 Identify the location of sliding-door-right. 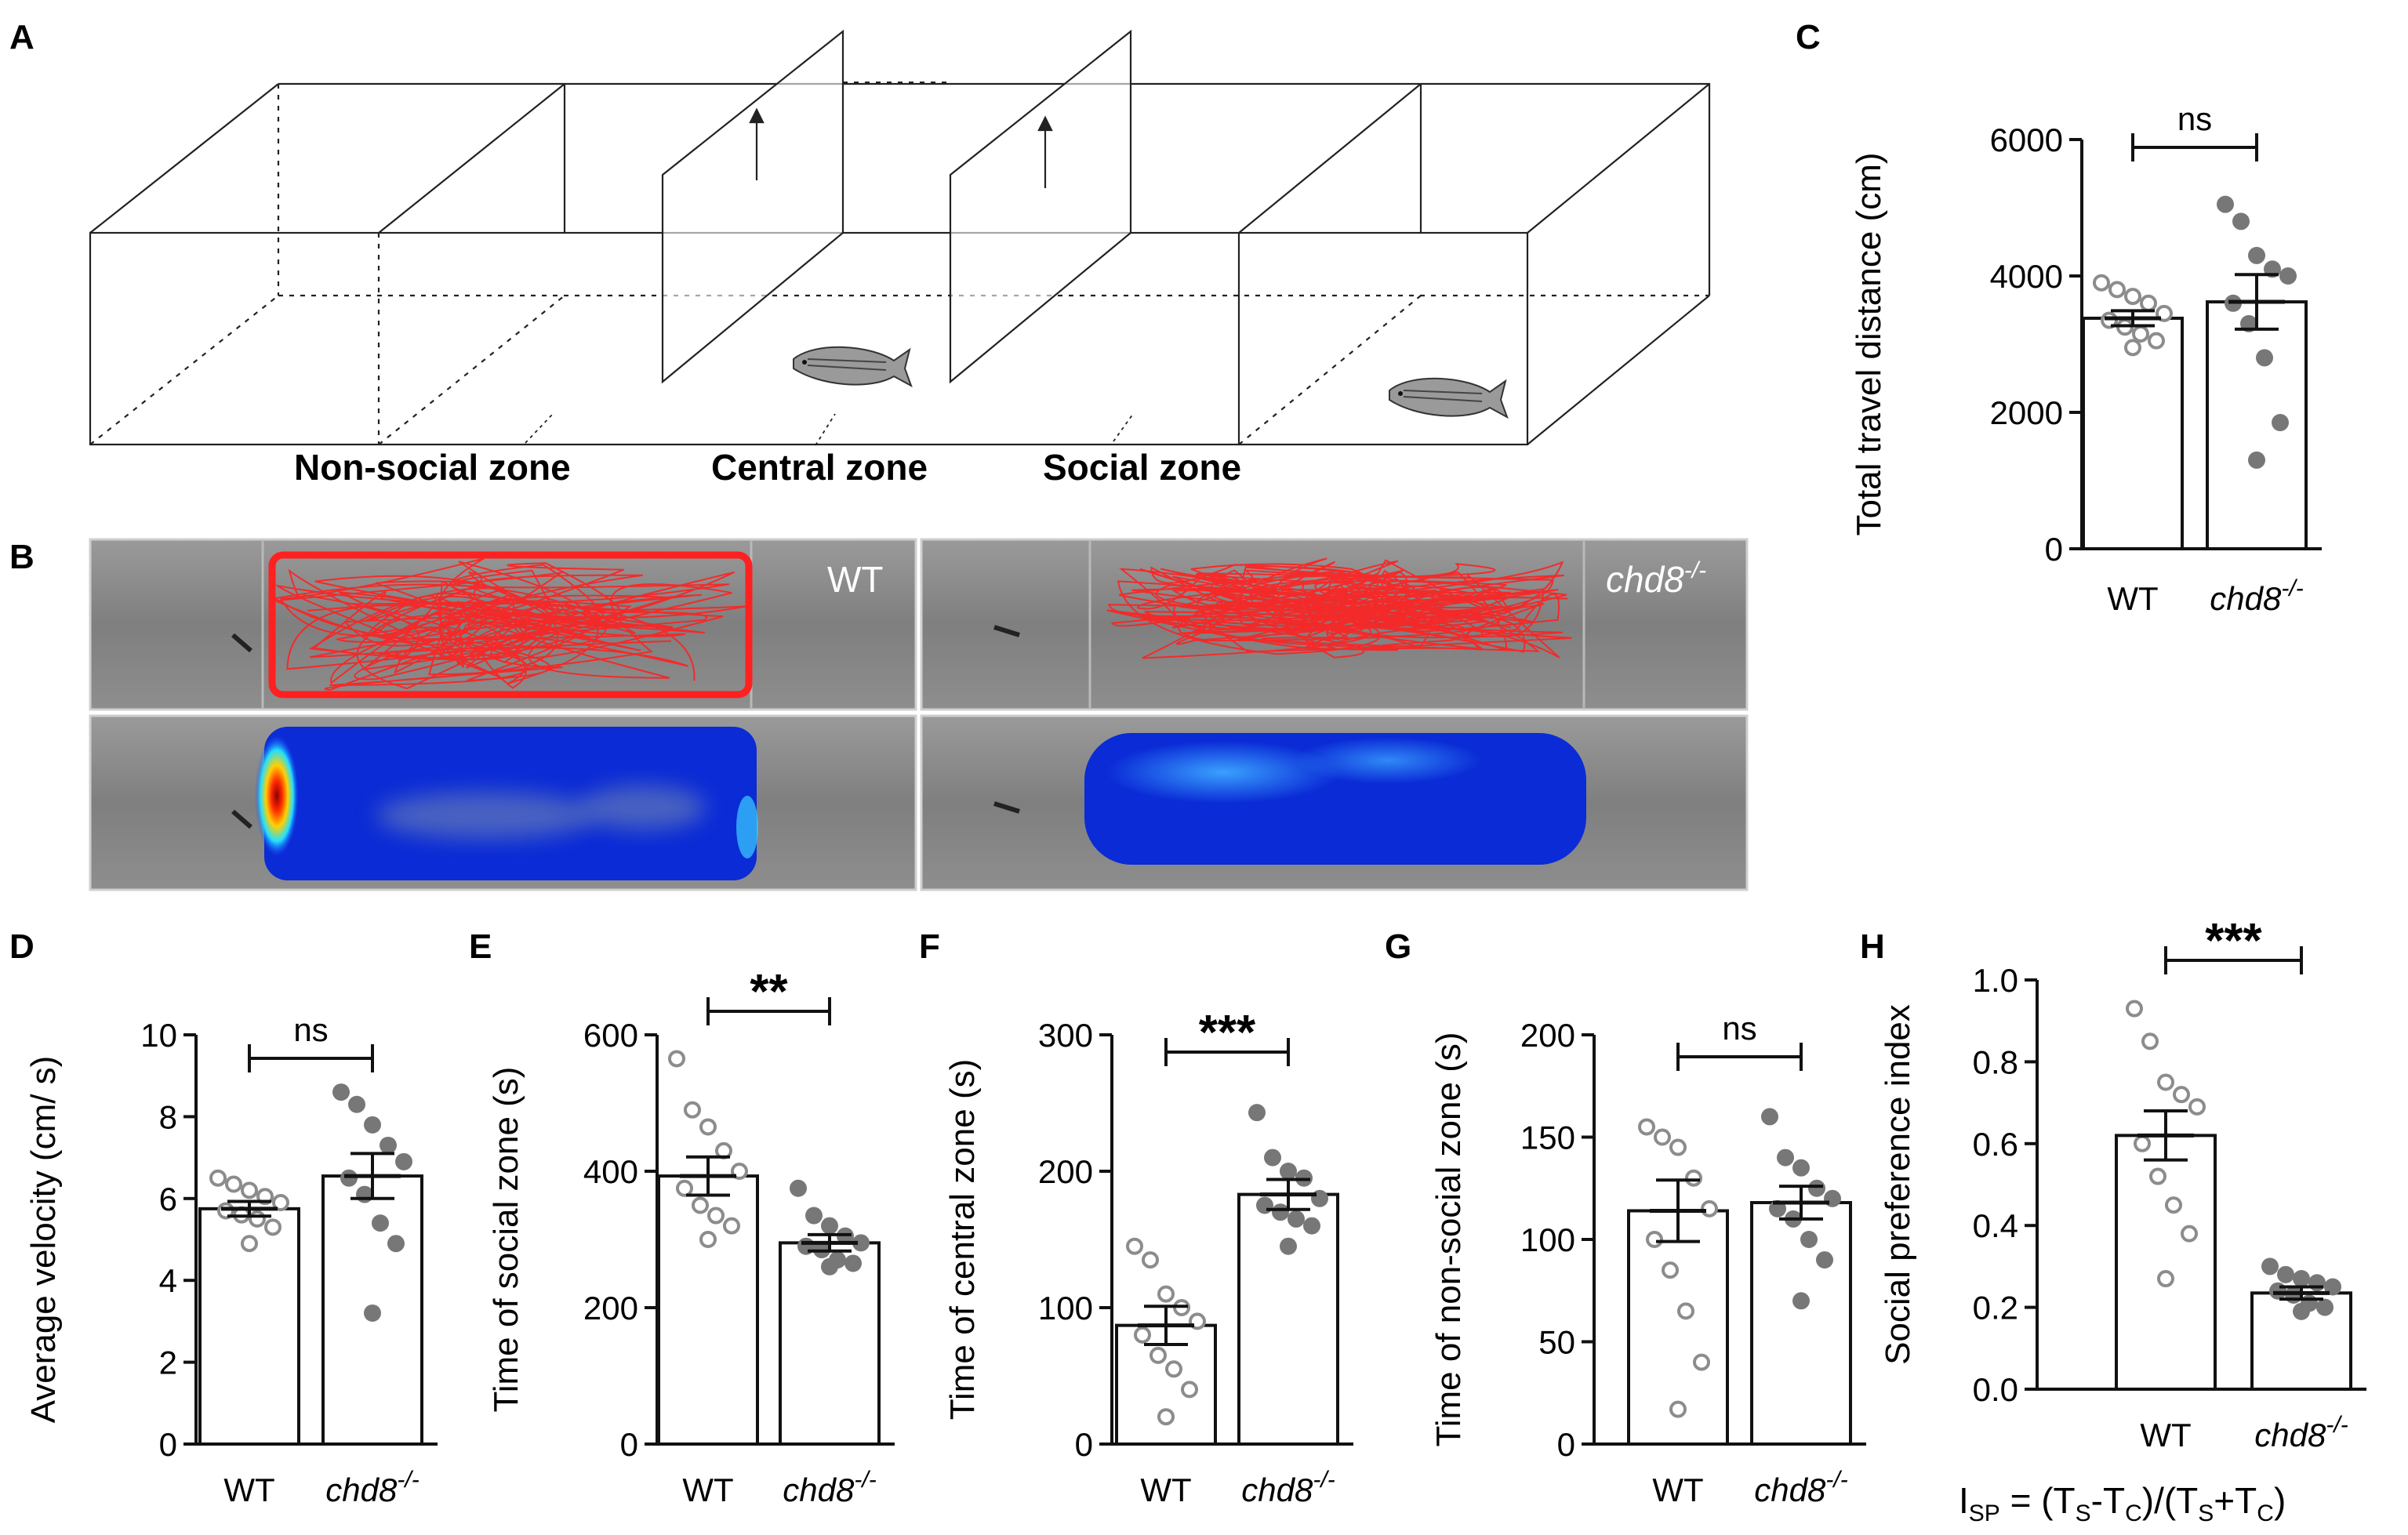
(1040, 206).